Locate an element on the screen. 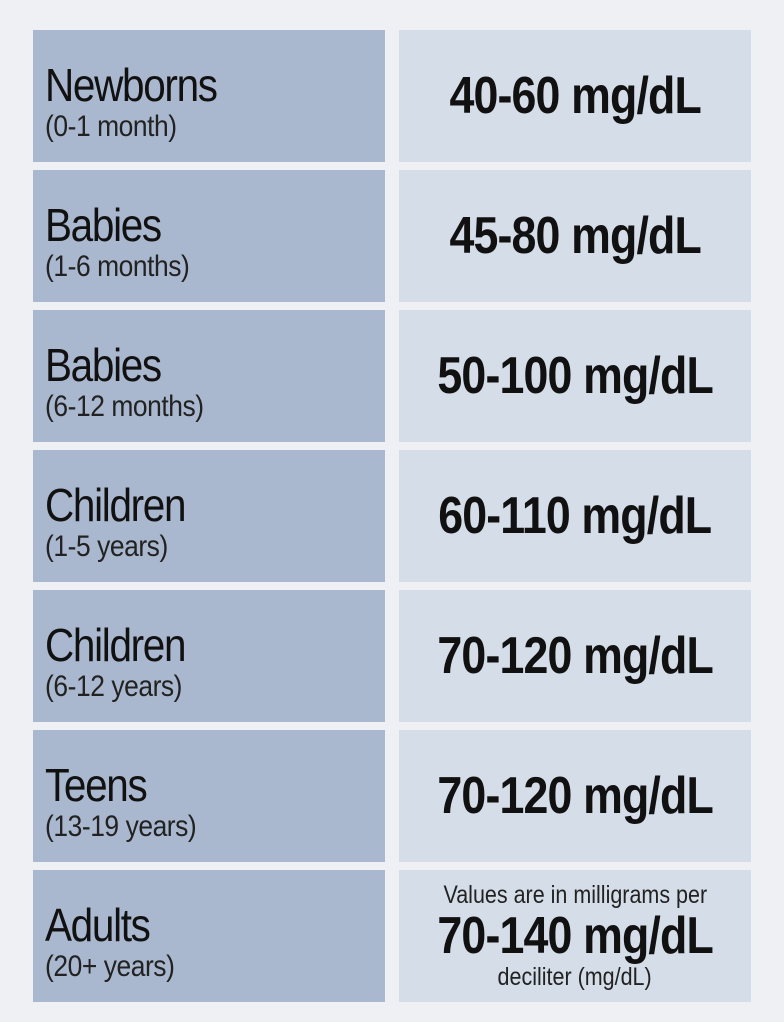 This screenshot has width=784, height=1022. glucose-range: 60-110 mg/dL is located at coordinates (575, 516).